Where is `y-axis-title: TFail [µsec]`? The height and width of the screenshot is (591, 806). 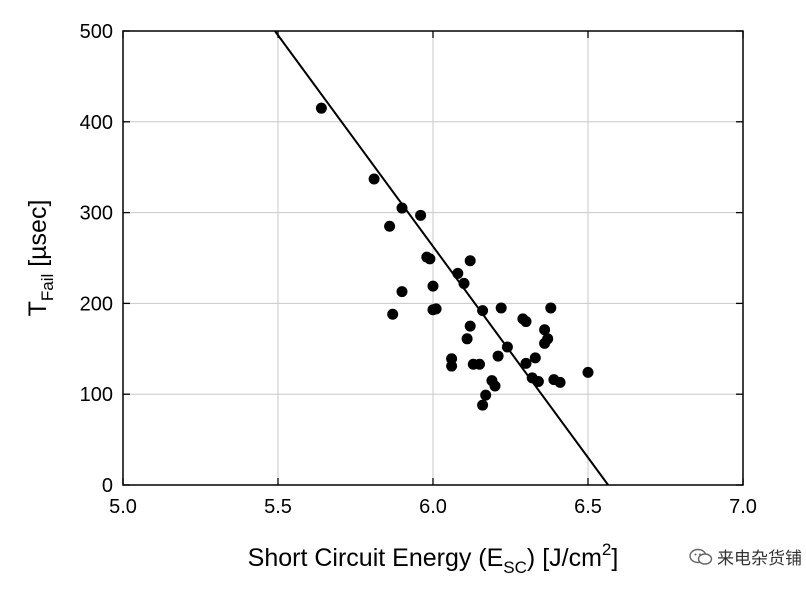 y-axis-title: TFail [µsec] is located at coordinates (40, 258).